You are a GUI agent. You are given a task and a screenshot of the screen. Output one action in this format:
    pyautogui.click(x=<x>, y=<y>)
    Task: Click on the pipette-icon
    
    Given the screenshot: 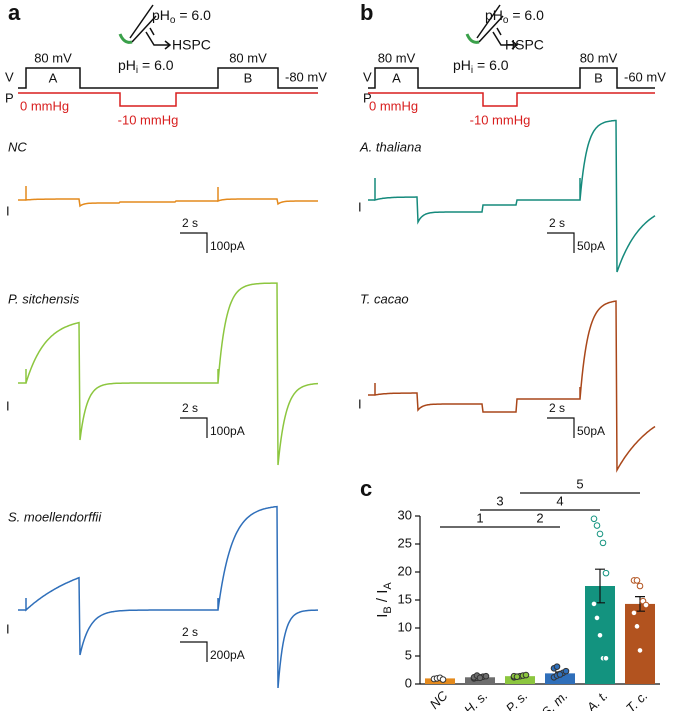 What is the action you would take?
    pyautogui.click(x=490, y=23)
    